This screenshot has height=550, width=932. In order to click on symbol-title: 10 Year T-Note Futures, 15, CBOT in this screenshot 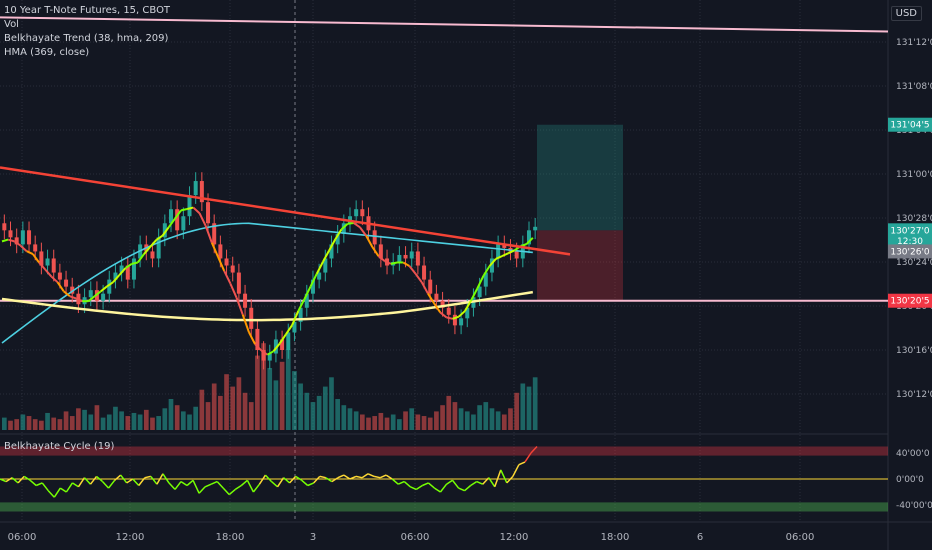, I will do `click(87, 10)`.